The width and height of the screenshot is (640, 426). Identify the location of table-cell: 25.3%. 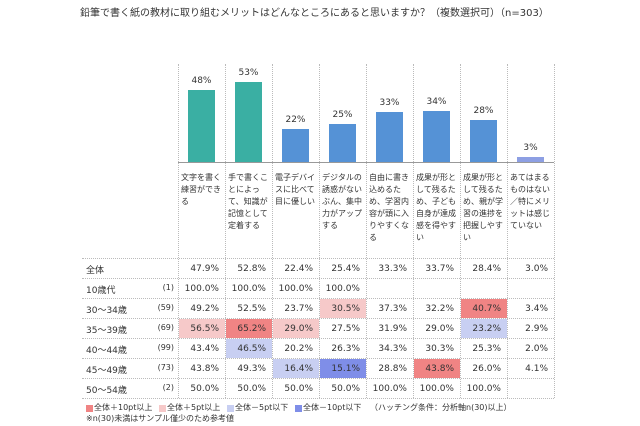
(486, 349).